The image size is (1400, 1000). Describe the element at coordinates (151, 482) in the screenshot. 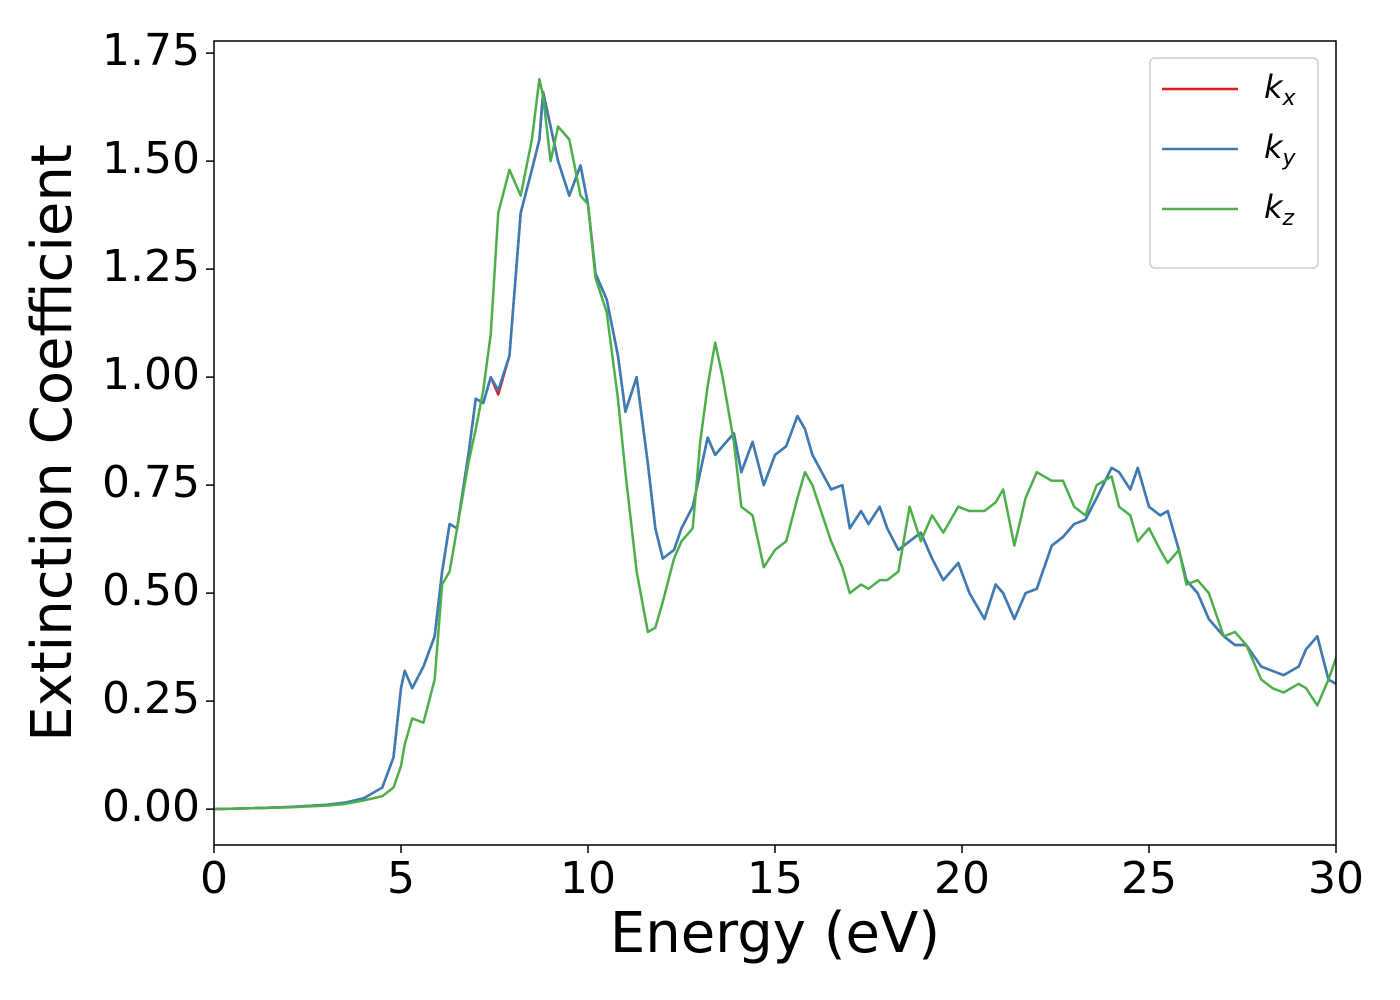

I see `y-tick-label: 0.75` at that location.